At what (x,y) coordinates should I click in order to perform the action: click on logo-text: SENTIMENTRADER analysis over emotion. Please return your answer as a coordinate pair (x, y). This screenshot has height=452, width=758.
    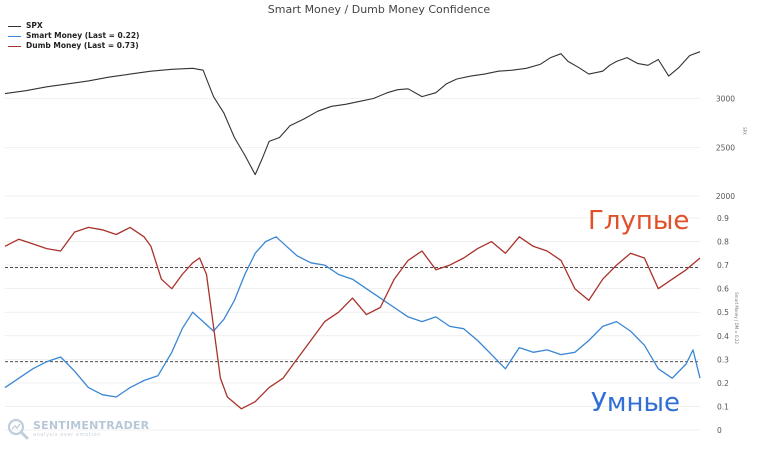
    Looking at the image, I should click on (91, 428).